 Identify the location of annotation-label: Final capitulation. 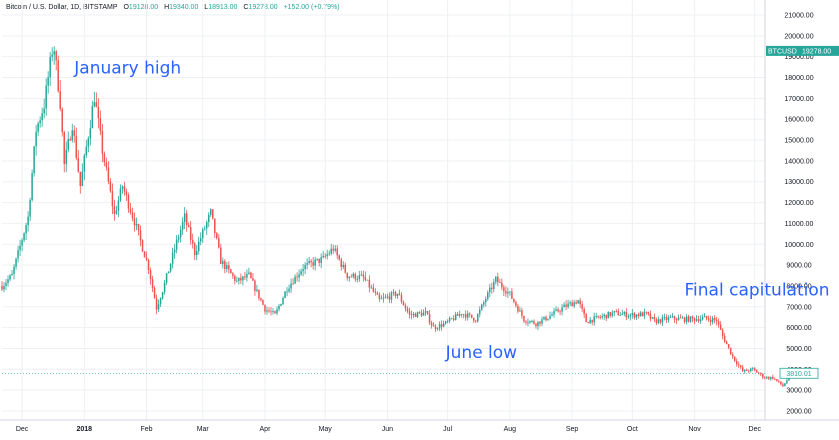
(757, 290).